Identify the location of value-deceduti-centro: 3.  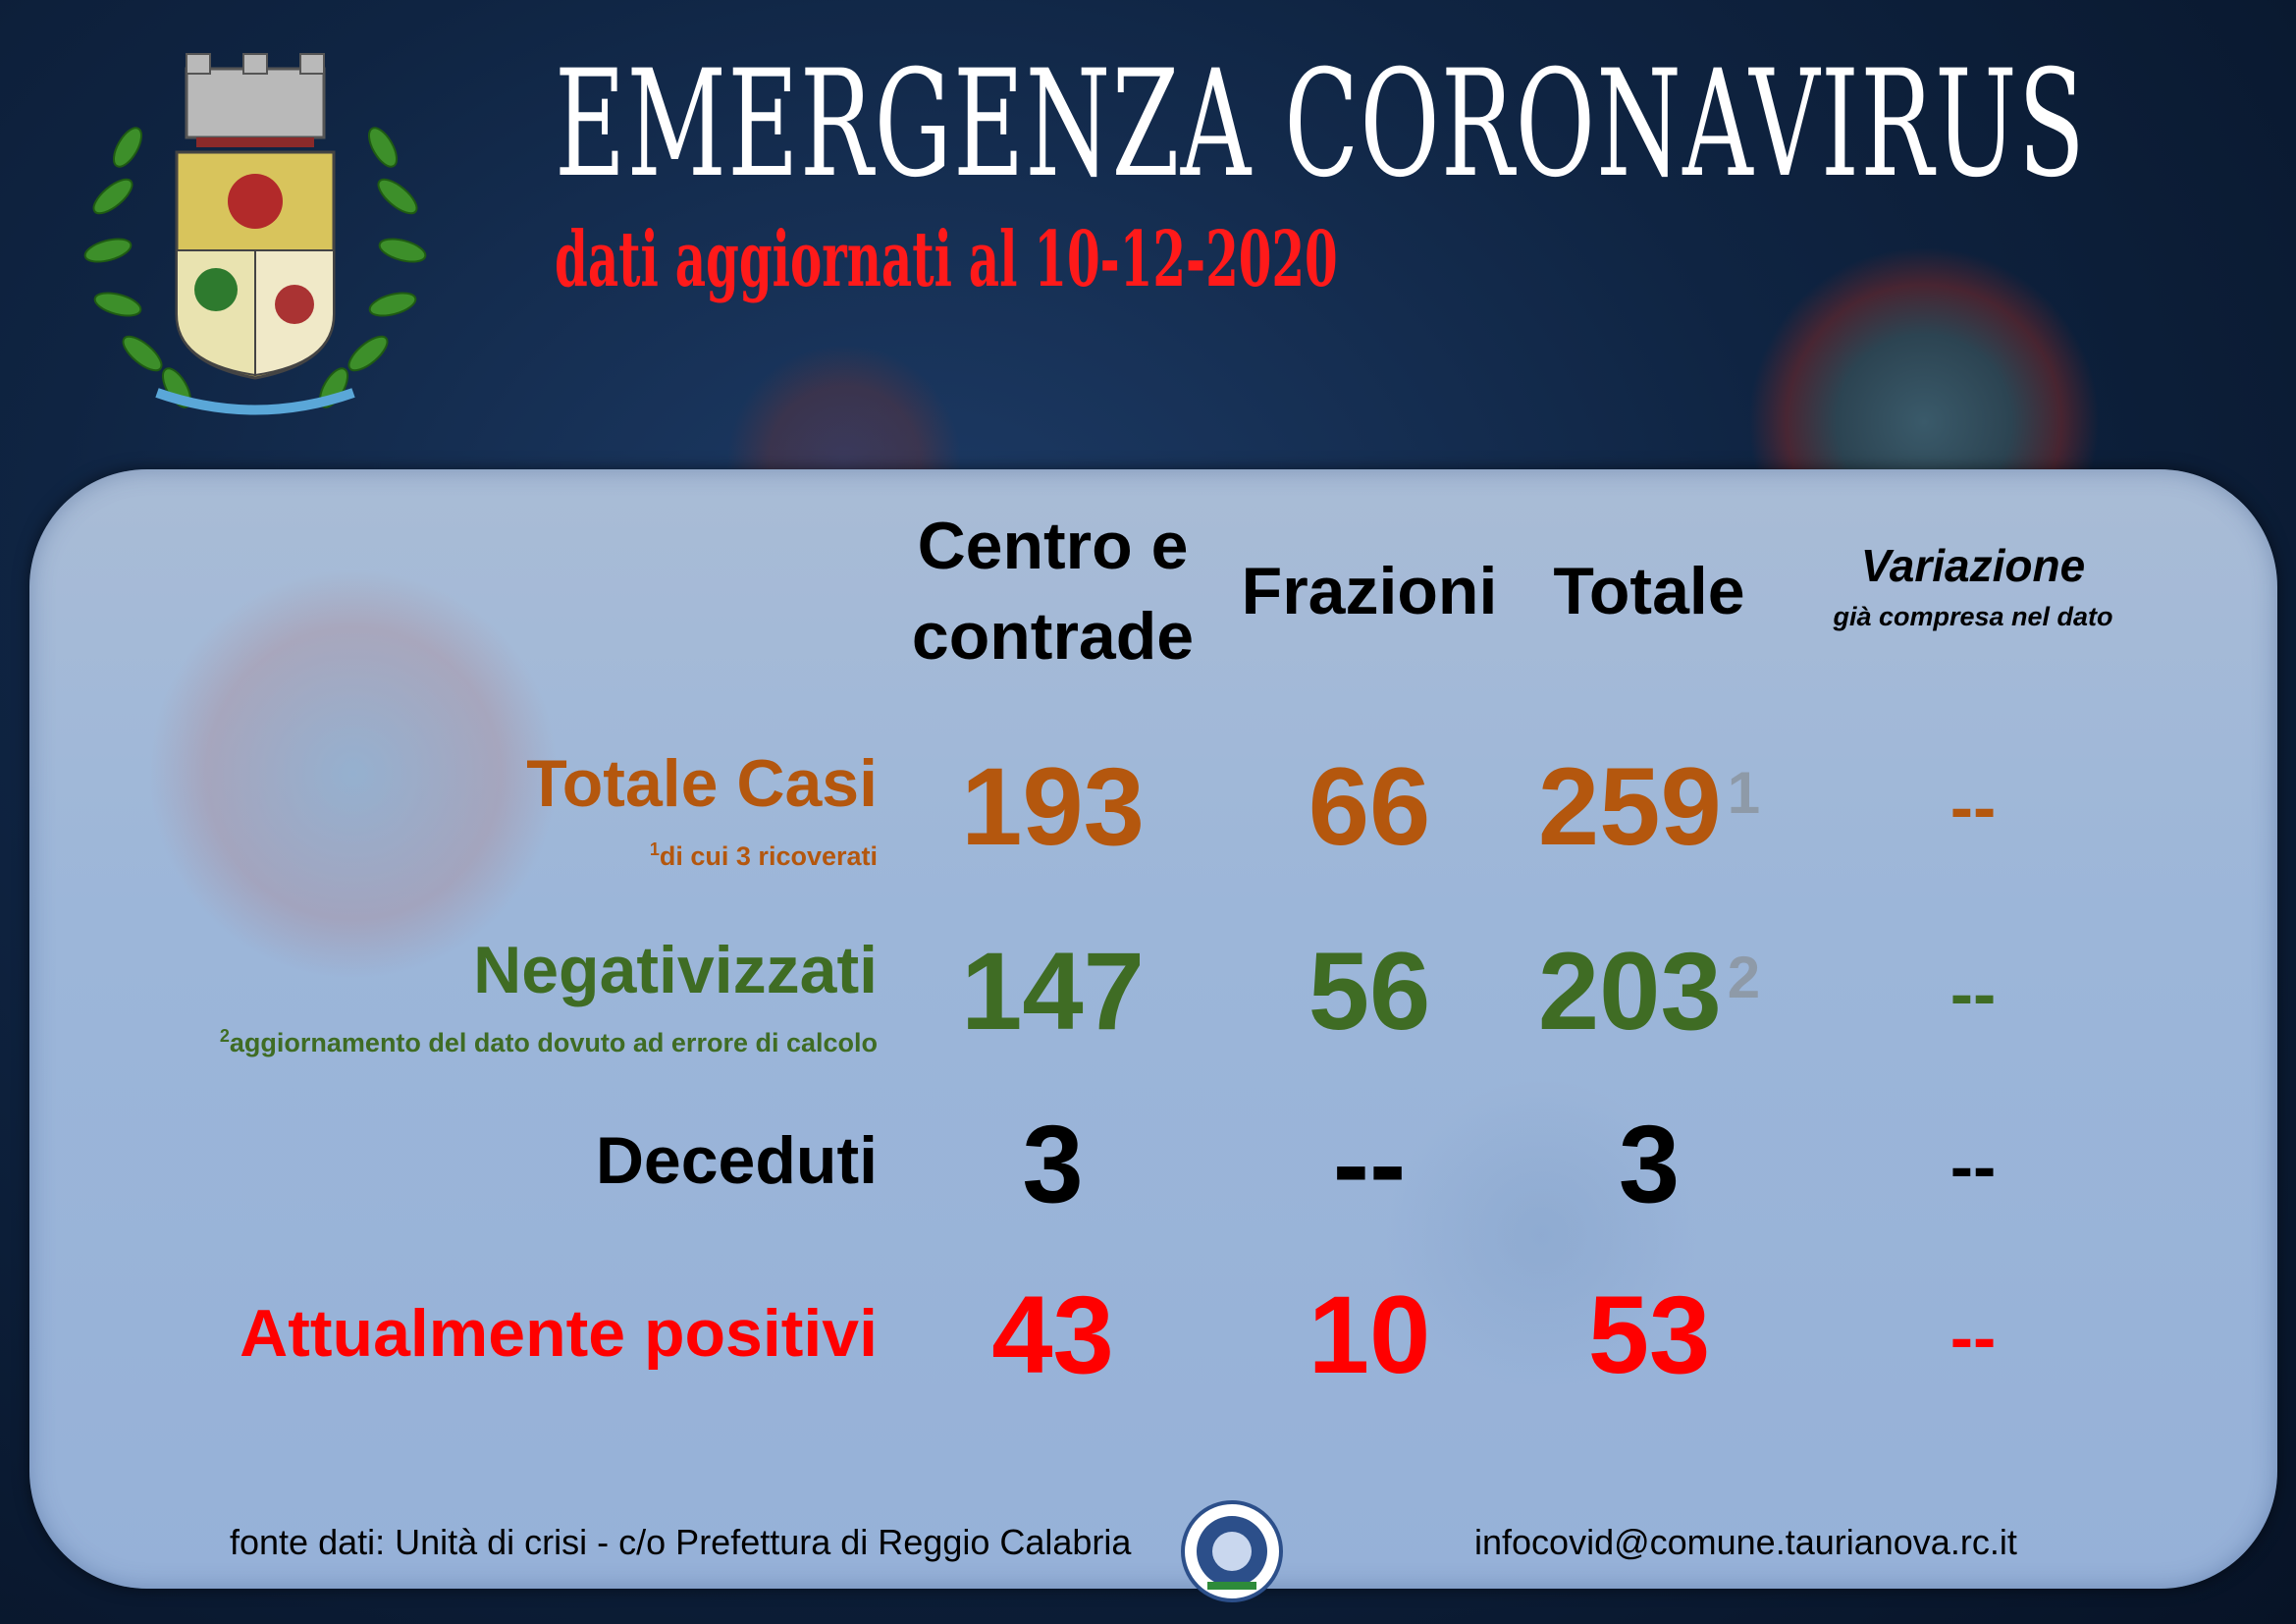
(1053, 1164).